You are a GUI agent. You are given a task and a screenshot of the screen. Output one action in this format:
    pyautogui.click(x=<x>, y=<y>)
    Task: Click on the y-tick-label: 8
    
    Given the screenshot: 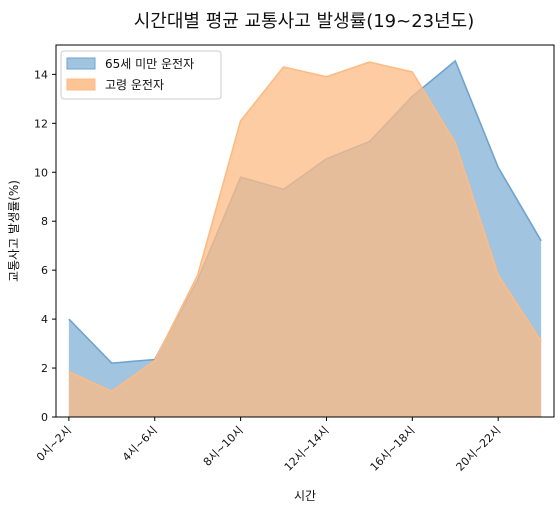 What is the action you would take?
    pyautogui.click(x=44, y=221)
    